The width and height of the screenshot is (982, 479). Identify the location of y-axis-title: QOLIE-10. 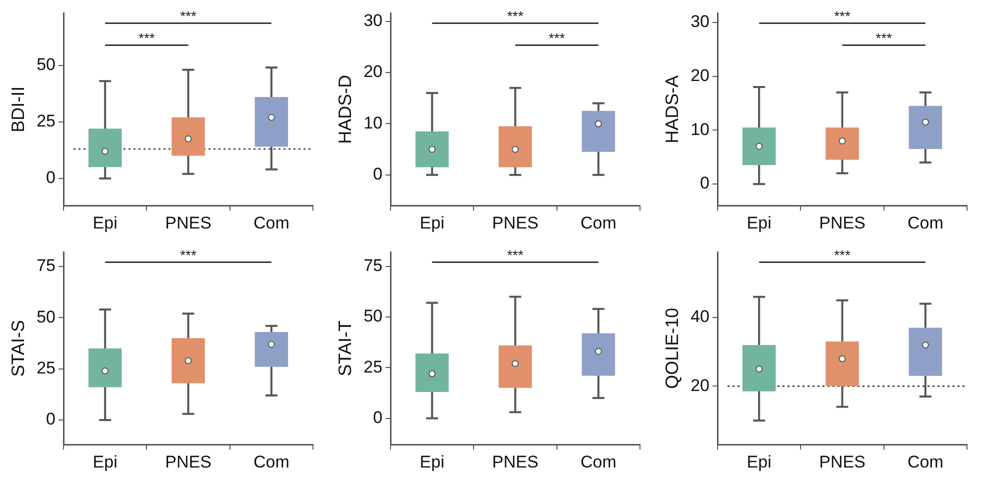
(672, 348).